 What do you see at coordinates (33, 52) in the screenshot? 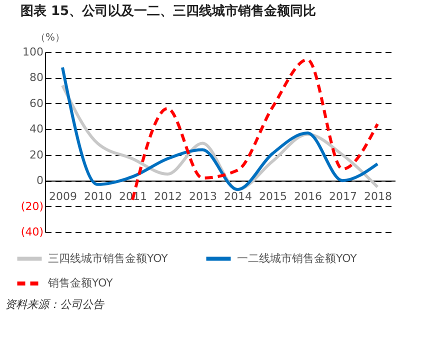
I see `y-tick-label: 100` at bounding box center [33, 52].